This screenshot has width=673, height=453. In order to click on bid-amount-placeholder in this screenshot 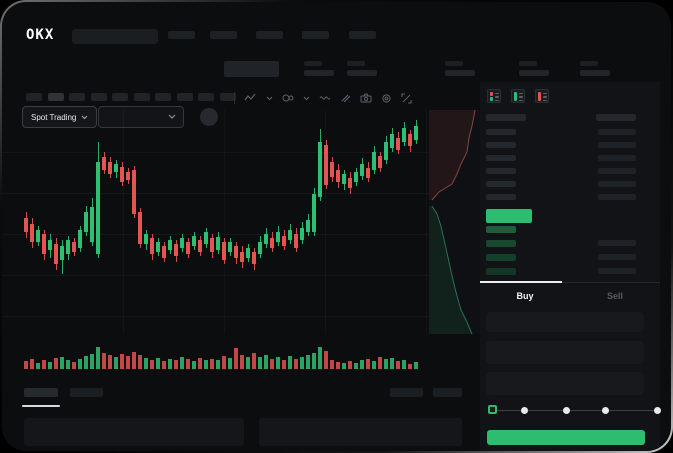, I will do `click(617, 243)`.